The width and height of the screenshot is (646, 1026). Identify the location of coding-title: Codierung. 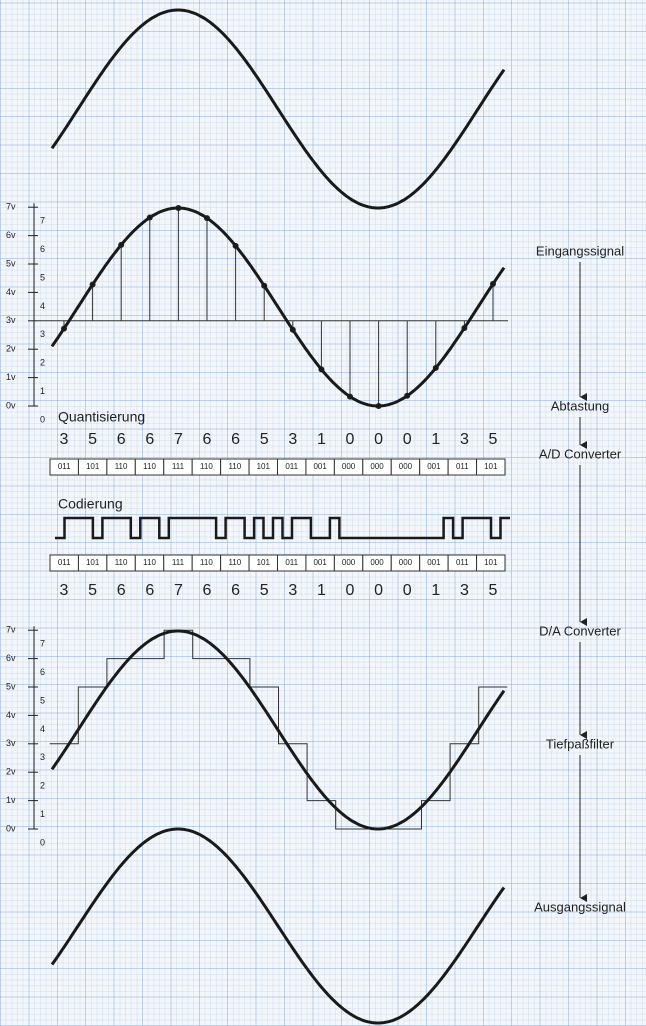
(90, 504).